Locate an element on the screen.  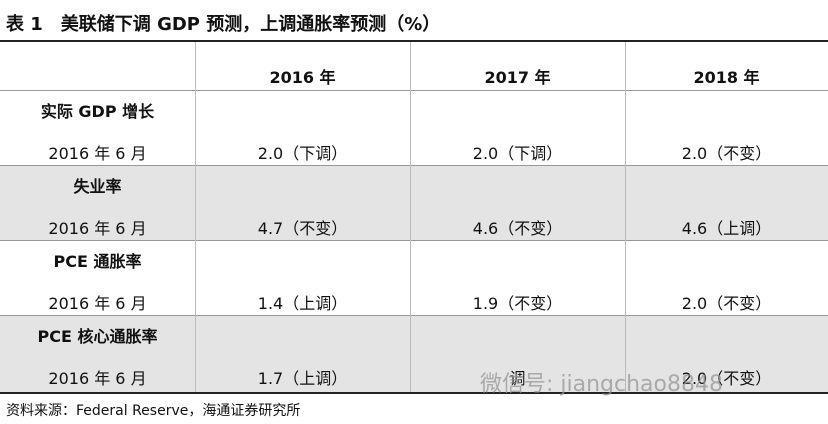
table-number: 表 1 is located at coordinates (24, 24).